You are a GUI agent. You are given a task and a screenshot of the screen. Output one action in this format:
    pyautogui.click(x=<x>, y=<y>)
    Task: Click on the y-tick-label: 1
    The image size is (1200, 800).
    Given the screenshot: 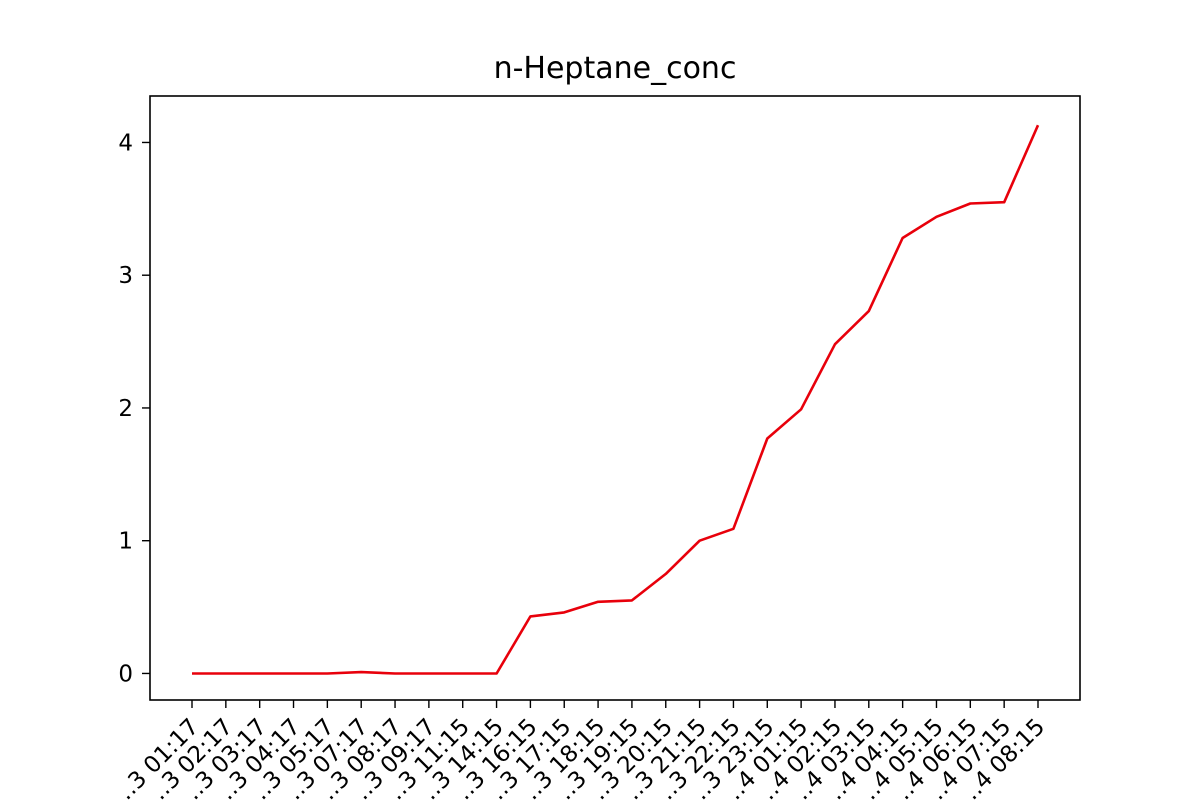 What is the action you would take?
    pyautogui.click(x=125, y=542)
    